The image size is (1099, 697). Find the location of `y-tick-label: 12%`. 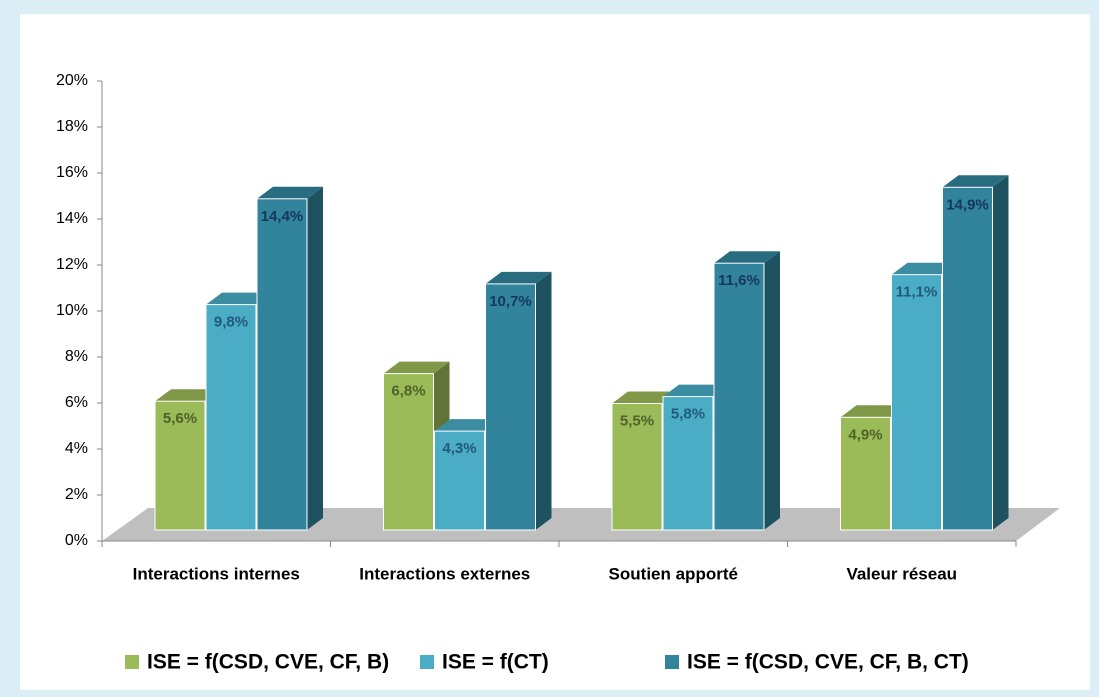

y-tick-label: 12% is located at coordinates (72, 264).